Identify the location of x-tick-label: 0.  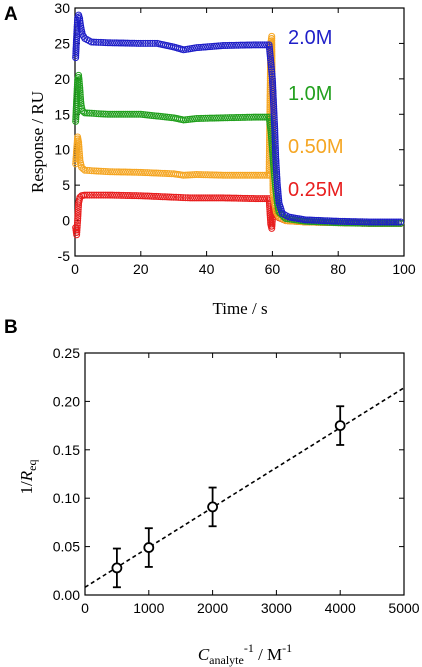
(75, 269).